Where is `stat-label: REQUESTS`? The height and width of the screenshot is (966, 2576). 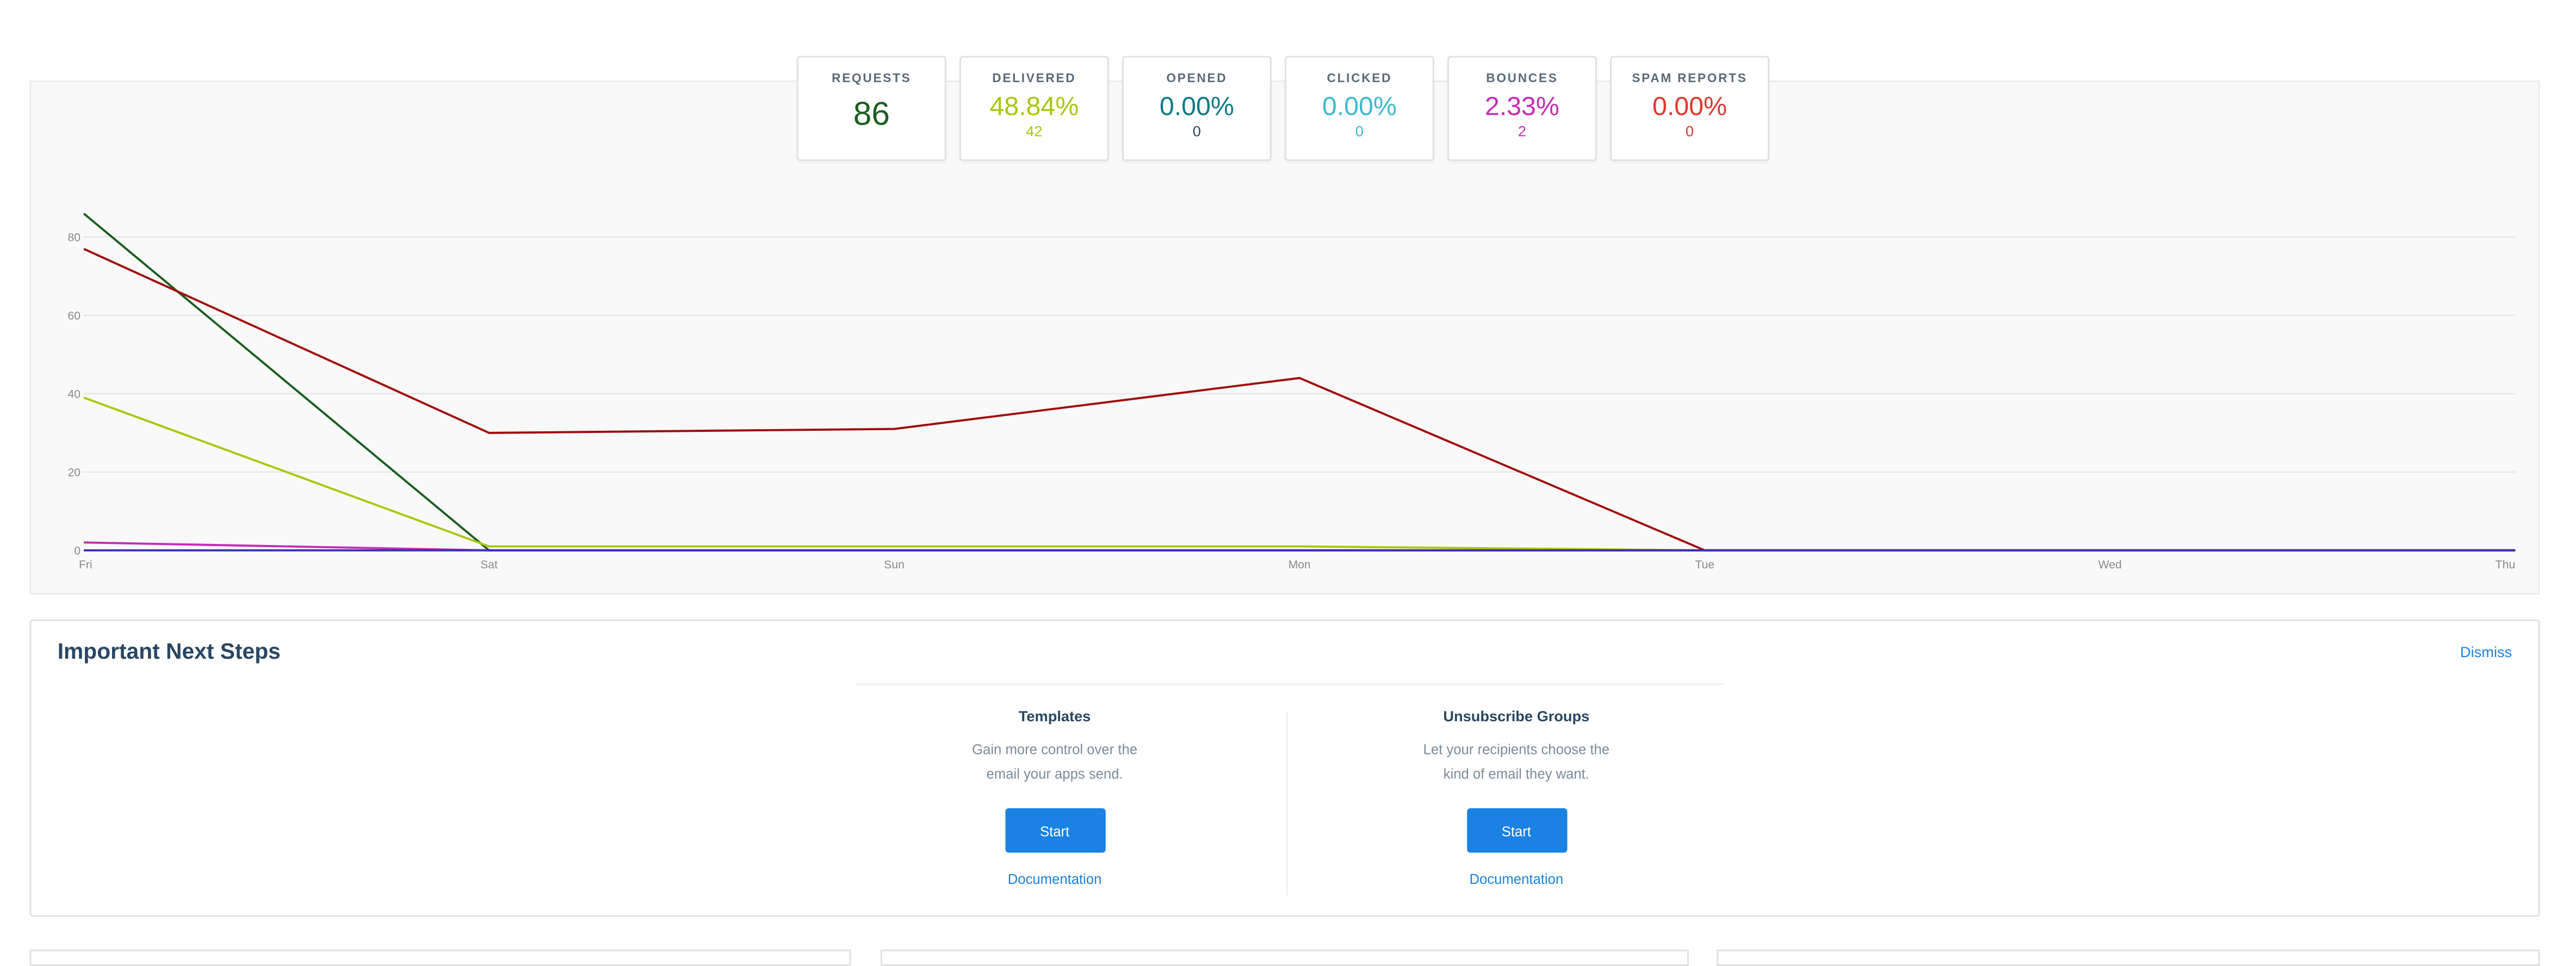
stat-label: REQUESTS is located at coordinates (872, 78).